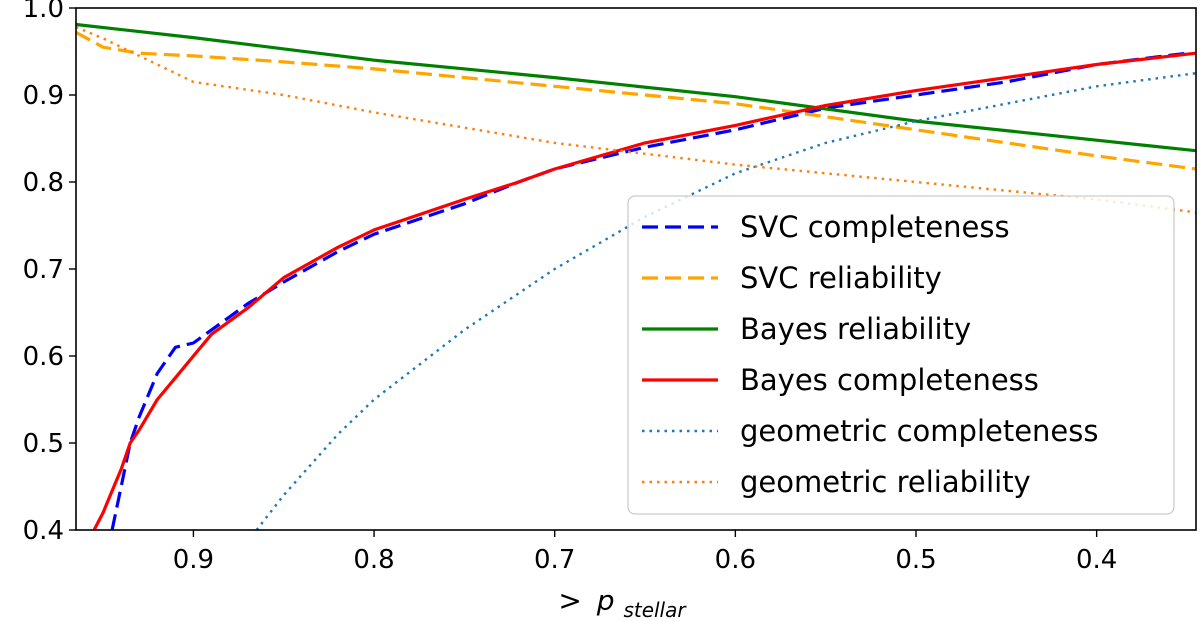  Describe the element at coordinates (43, 357) in the screenshot. I see `y-tick-label: 0.6` at that location.